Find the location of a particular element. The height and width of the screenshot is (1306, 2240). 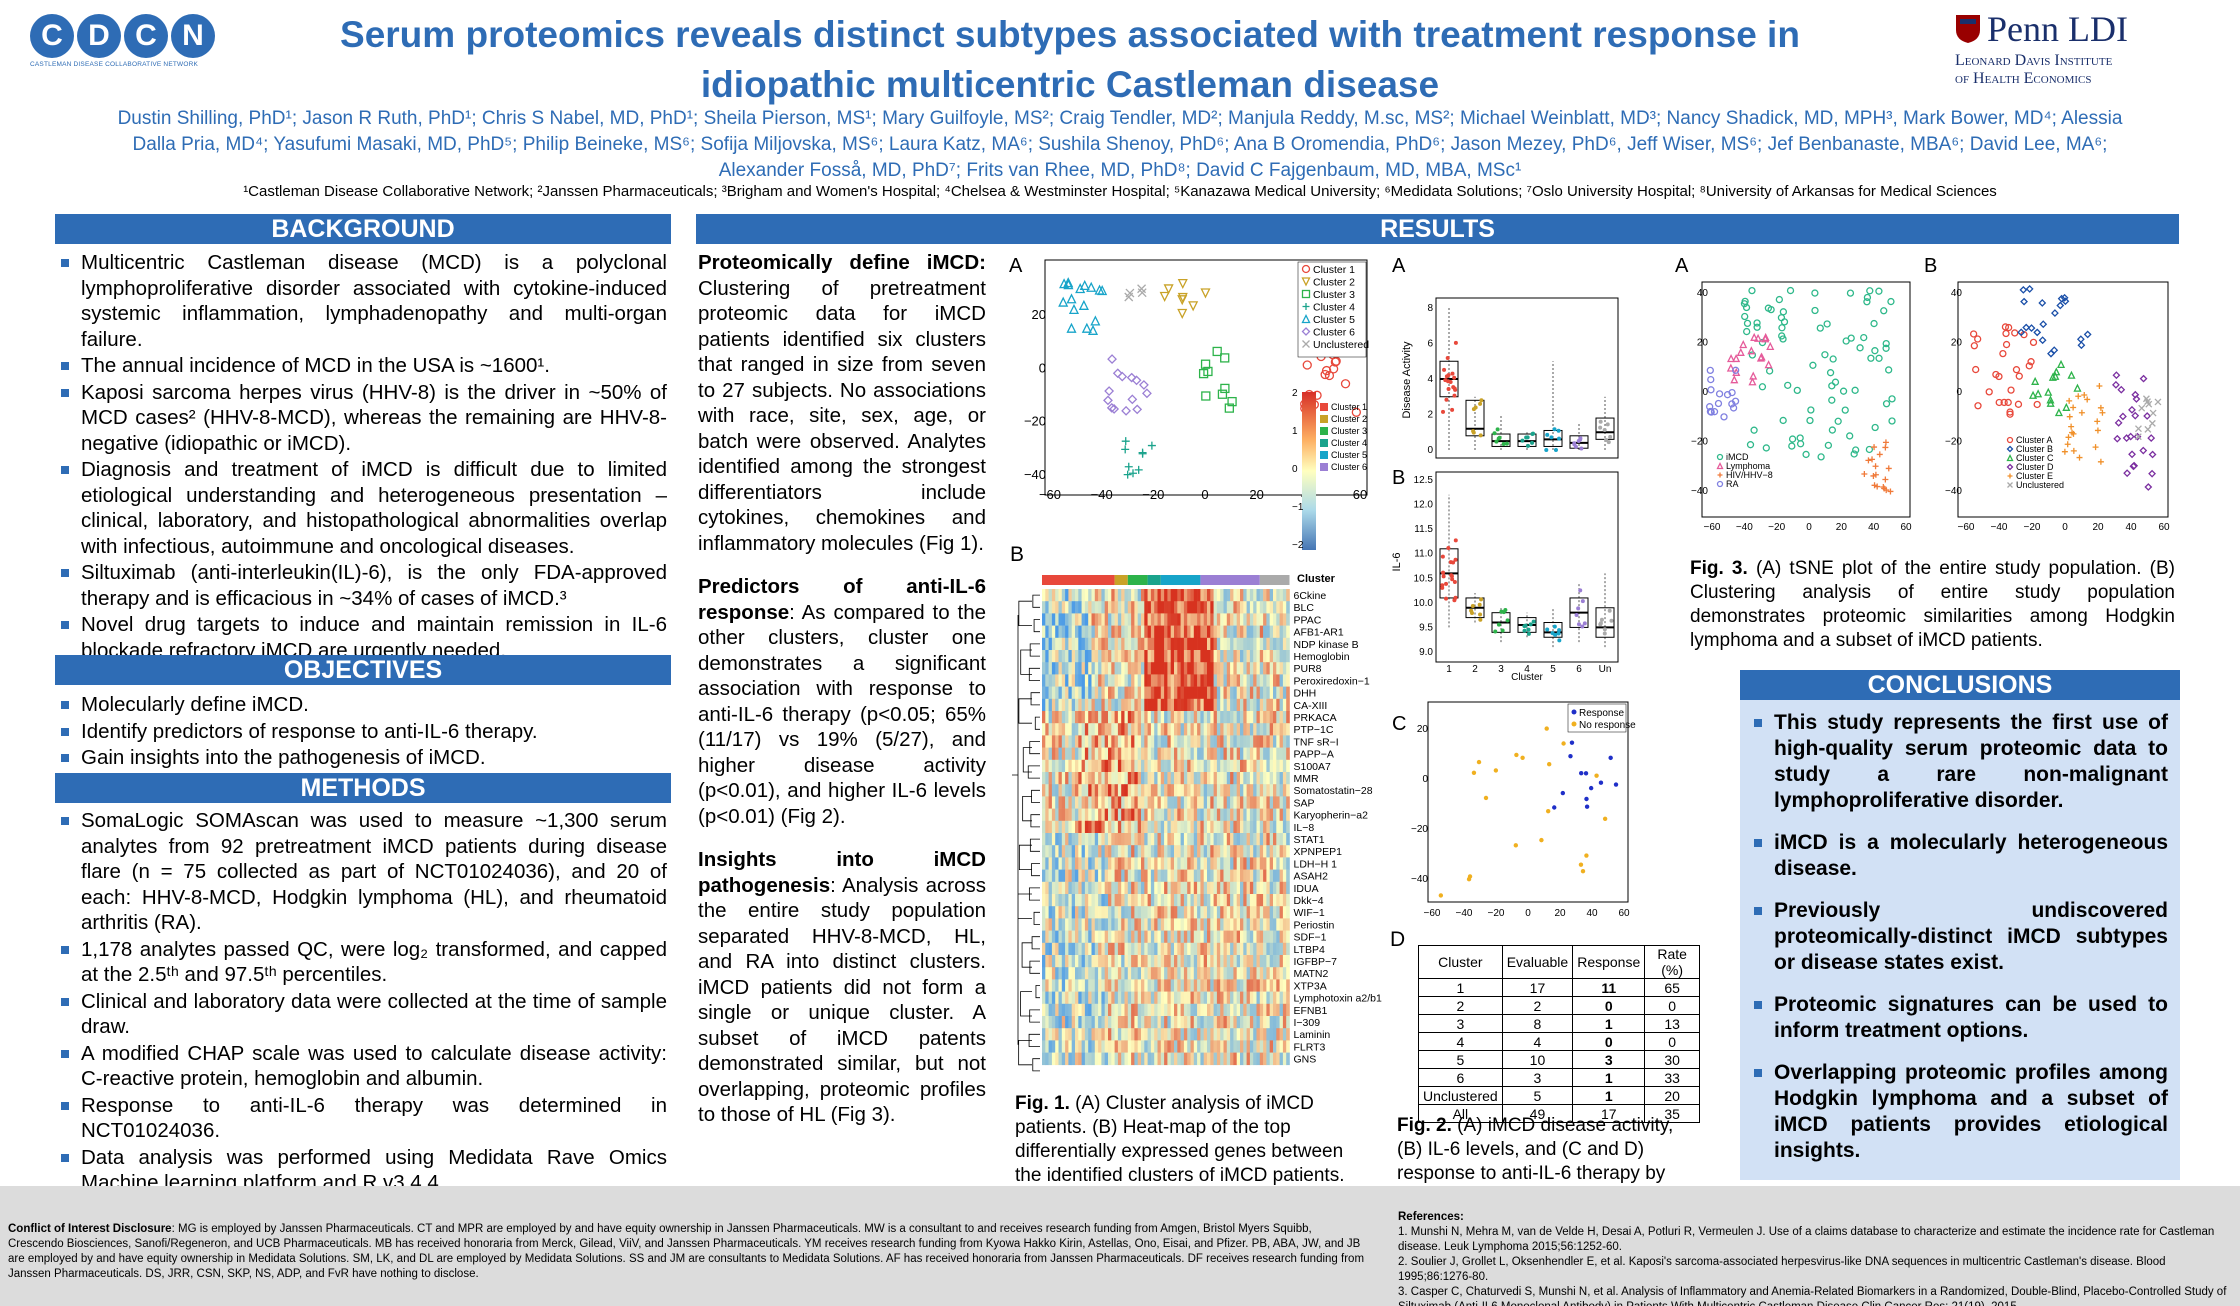

tick-label: 20 is located at coordinates (1039, 314).